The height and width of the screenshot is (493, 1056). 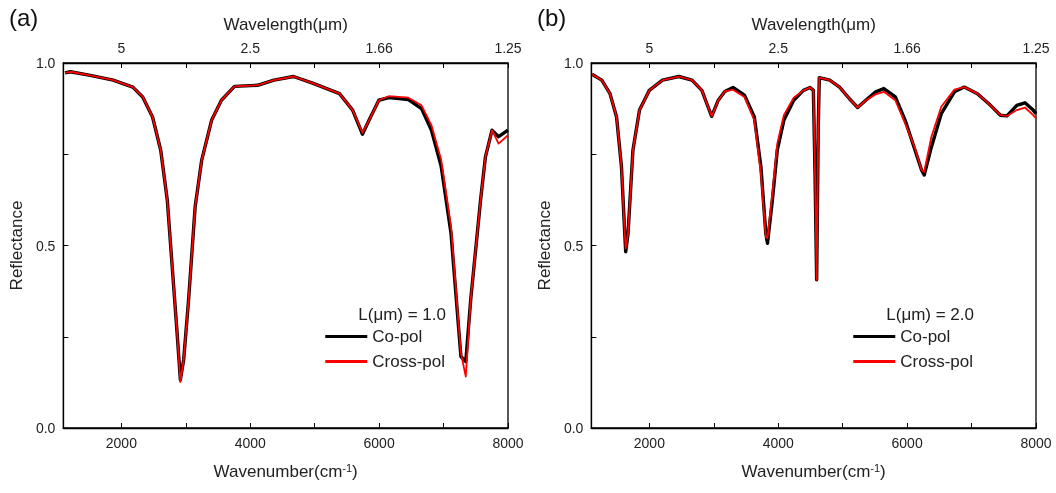 What do you see at coordinates (402, 314) in the screenshot?
I see `legend-title: L(μm) = 1.0` at bounding box center [402, 314].